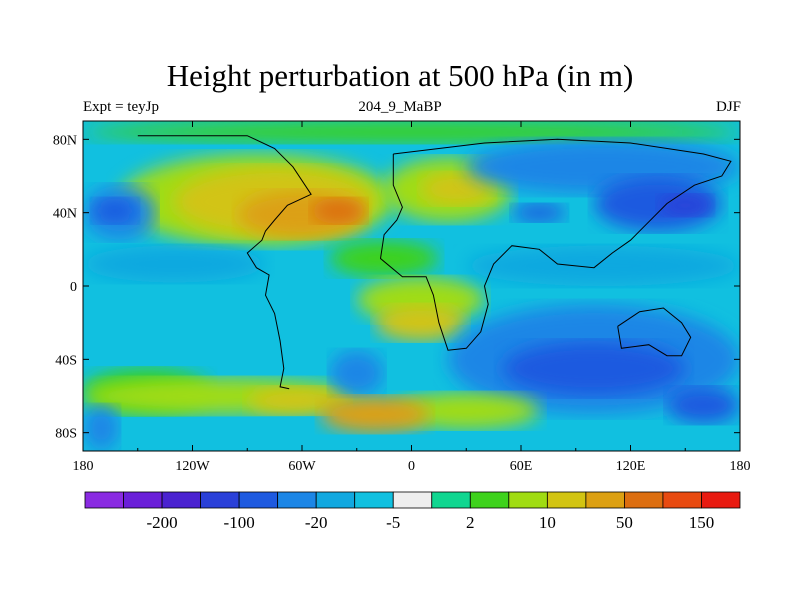 The width and height of the screenshot is (800, 600). Describe the element at coordinates (66, 360) in the screenshot. I see `y-tick-label: 40S` at that location.